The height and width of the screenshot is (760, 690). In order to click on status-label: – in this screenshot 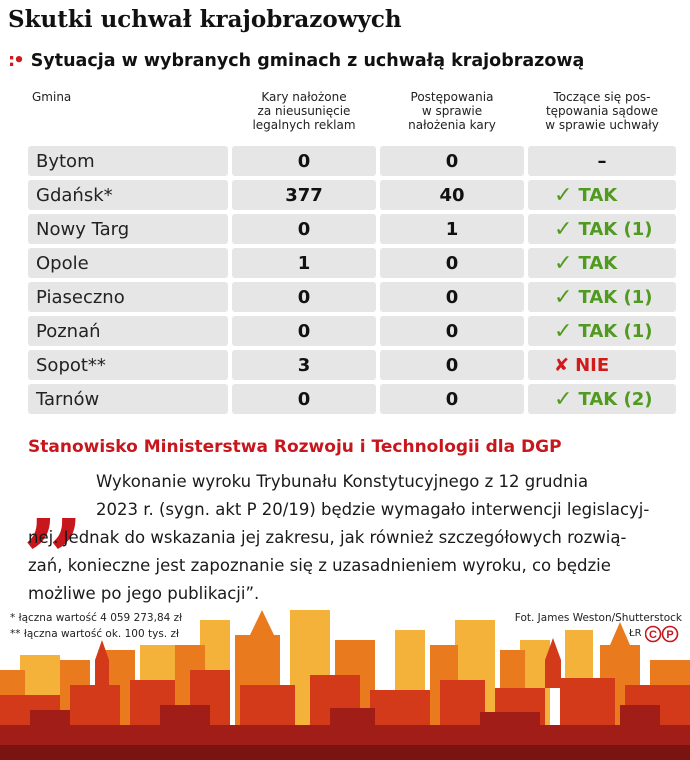, I will do `click(602, 161)`.